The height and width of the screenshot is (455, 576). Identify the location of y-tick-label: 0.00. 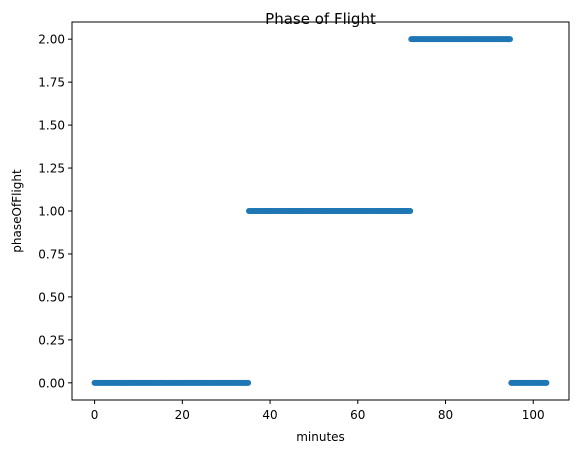
(51, 383).